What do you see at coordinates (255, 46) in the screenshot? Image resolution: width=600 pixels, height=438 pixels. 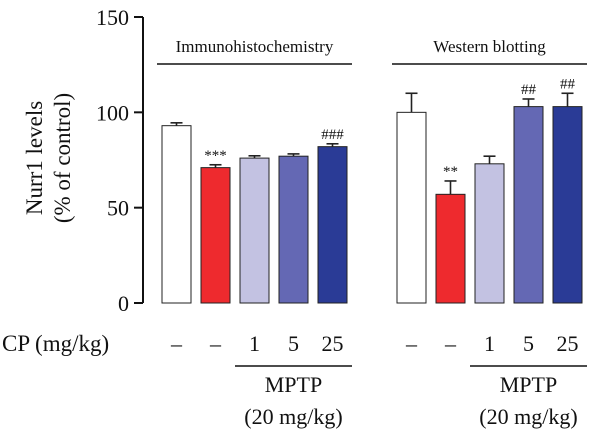 I see `group-title: Immunohistochemistry` at bounding box center [255, 46].